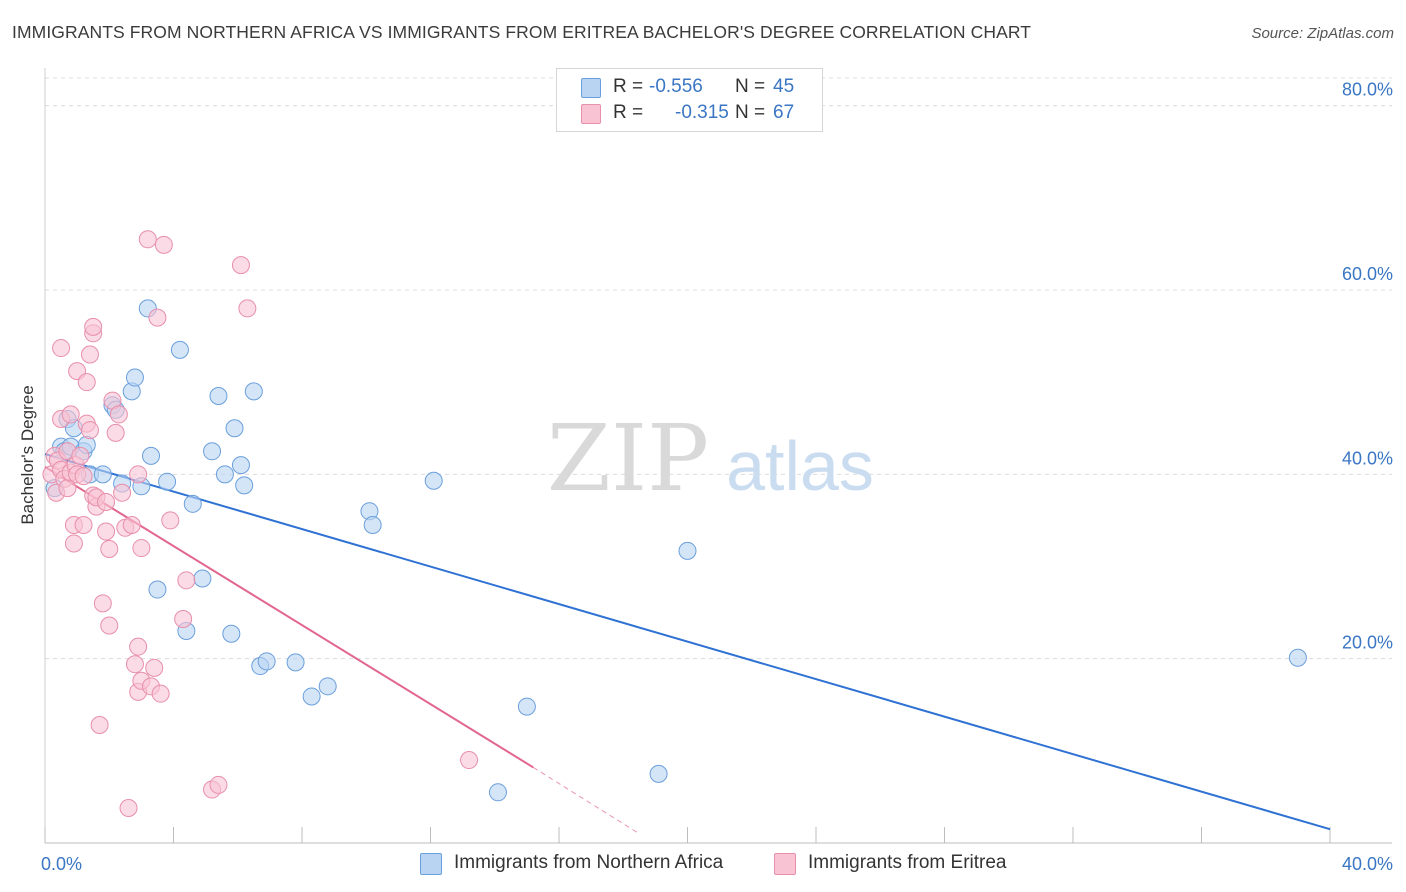 This screenshot has height=892, width=1406. Describe the element at coordinates (27, 455) in the screenshot. I see `y-axis-title: Bachelor's Degree` at that location.